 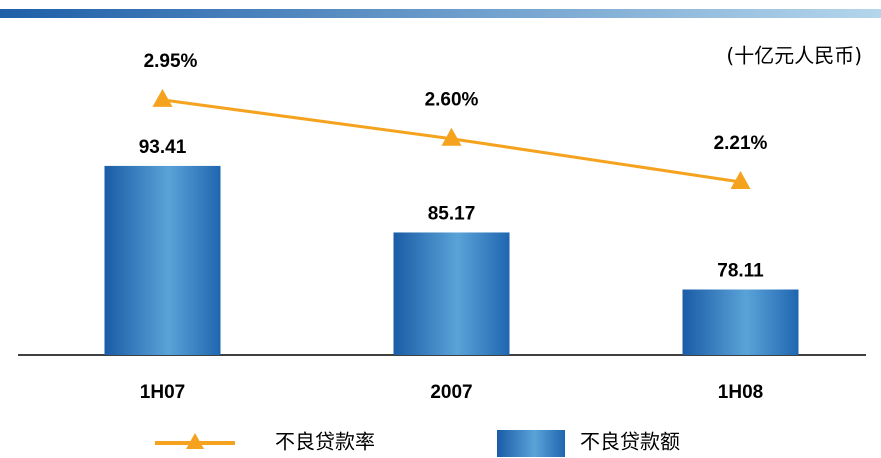 What do you see at coordinates (171, 61) in the screenshot?
I see `rate-value-label: 2.95%` at bounding box center [171, 61].